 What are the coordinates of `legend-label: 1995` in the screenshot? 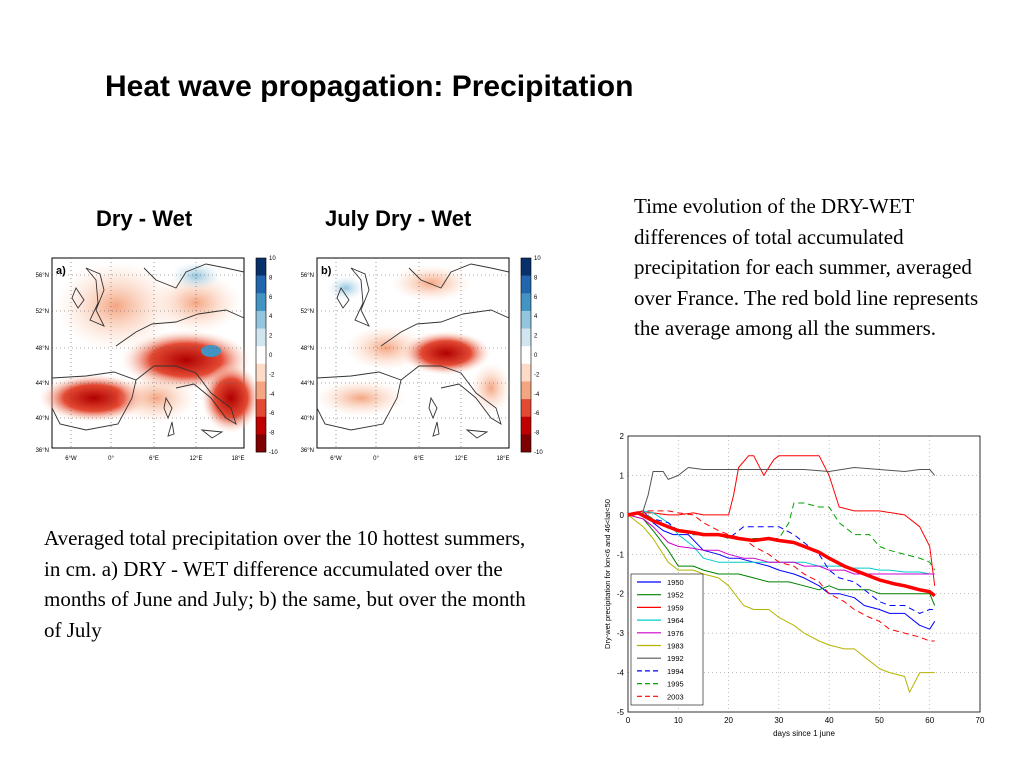 It's located at (675, 684).